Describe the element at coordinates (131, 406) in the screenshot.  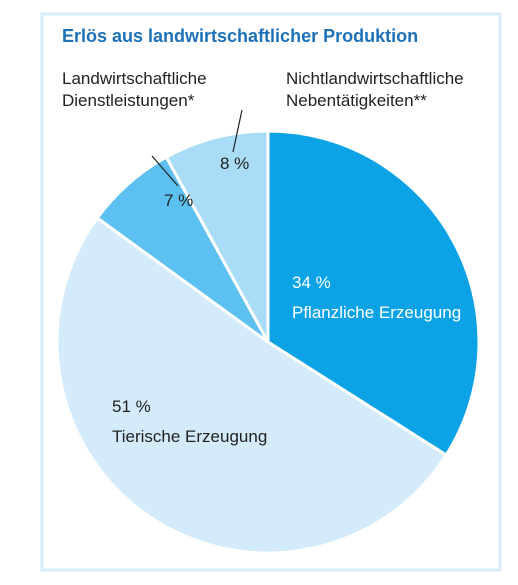
I see `value-label: 51 %` at that location.